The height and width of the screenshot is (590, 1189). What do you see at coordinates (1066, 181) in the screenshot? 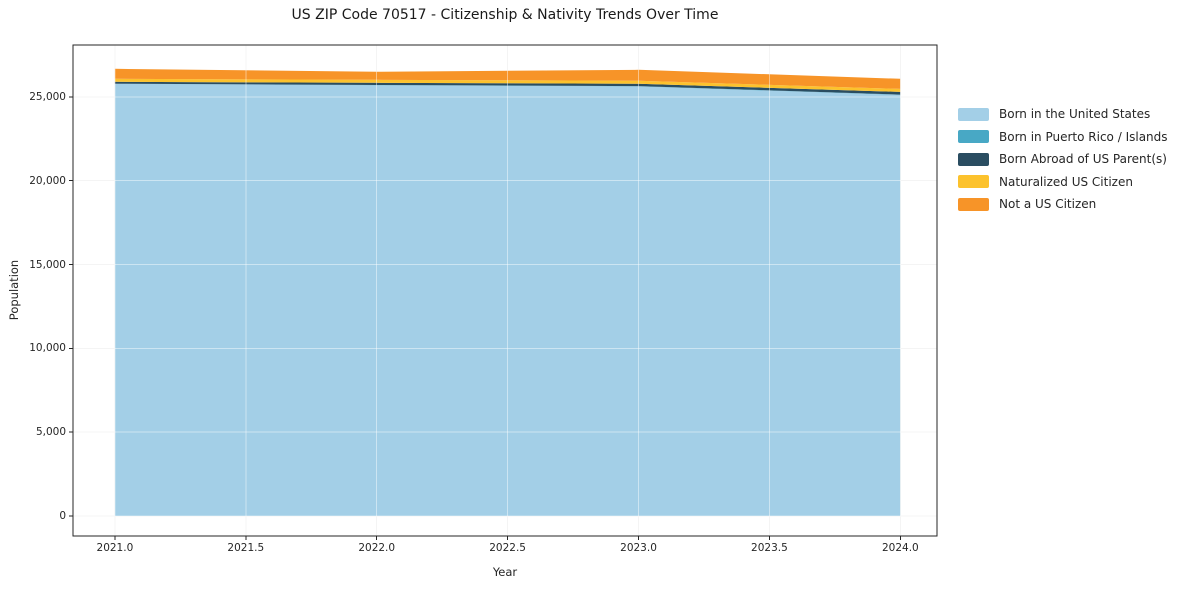
I see `legend-label: Naturalized US Citizen` at bounding box center [1066, 181].